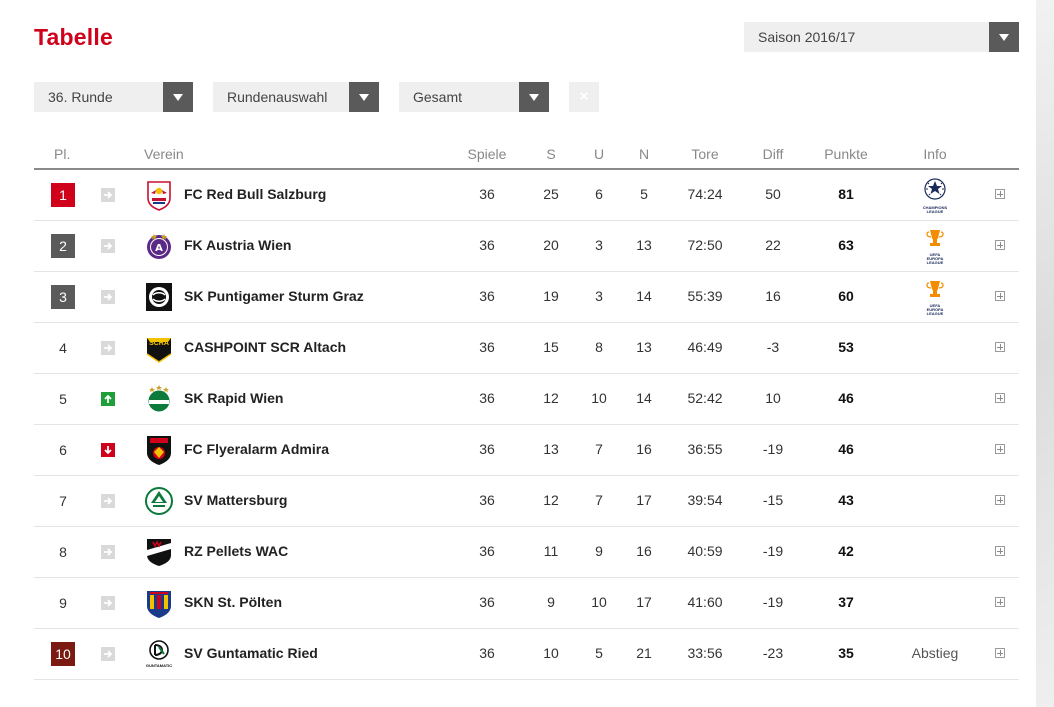  Describe the element at coordinates (644, 194) in the screenshot. I see `losses: 5` at that location.